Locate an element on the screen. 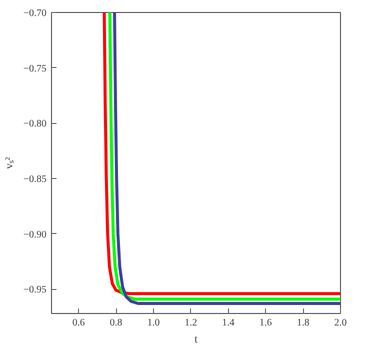  y-tick-label: −0.80 is located at coordinates (34, 124).